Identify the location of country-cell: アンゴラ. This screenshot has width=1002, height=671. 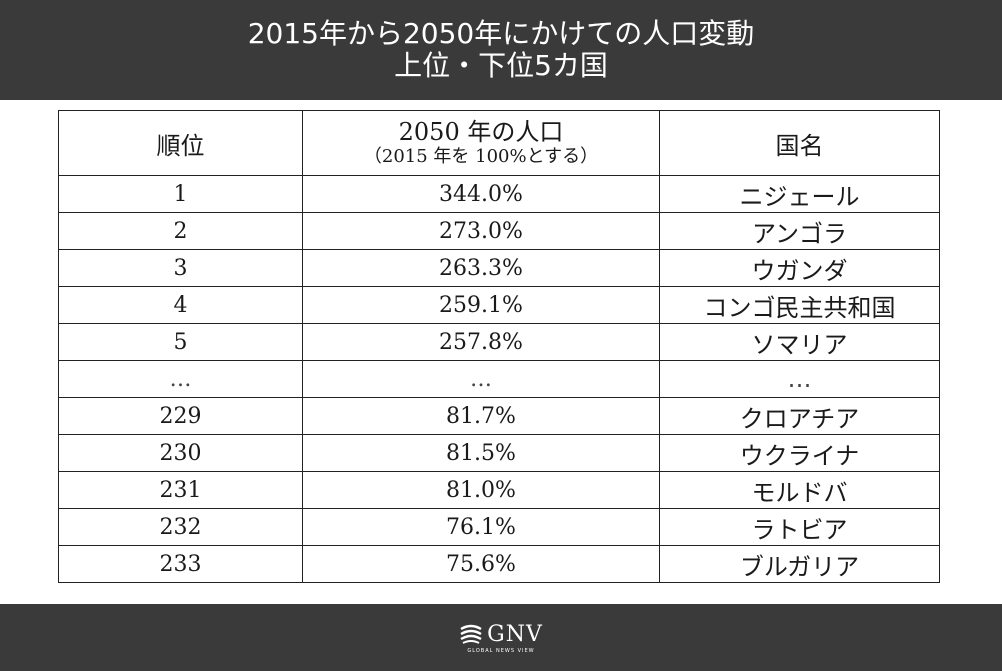
(799, 231).